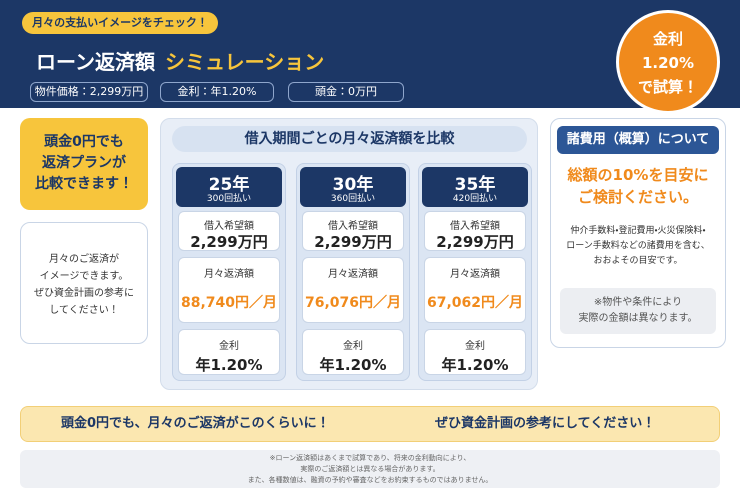 The width and height of the screenshot is (740, 493). Describe the element at coordinates (370, 424) in the screenshot. I see `banner: 頭金0円でも、月々のご返済がこのくらいに！ ぜひ資金計画の参考にしてください！` at that location.